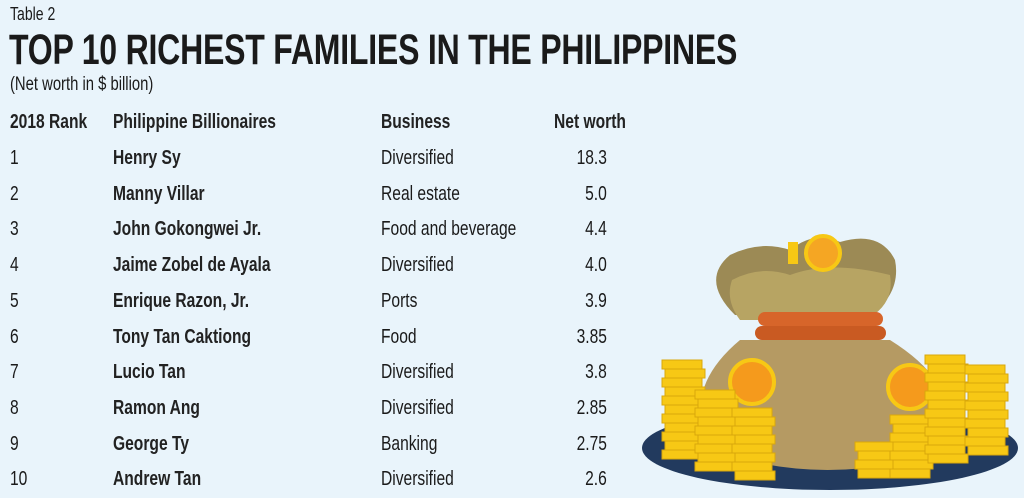  What do you see at coordinates (596, 193) in the screenshot?
I see `net-worth-cell: 5.0` at bounding box center [596, 193].